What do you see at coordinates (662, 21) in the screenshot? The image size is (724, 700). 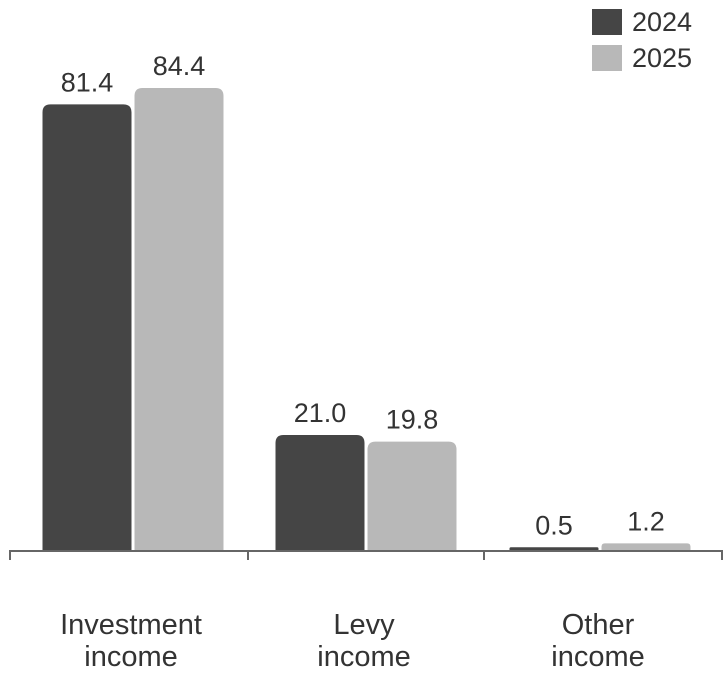 I see `legend-label-2024: 2024` at bounding box center [662, 21].